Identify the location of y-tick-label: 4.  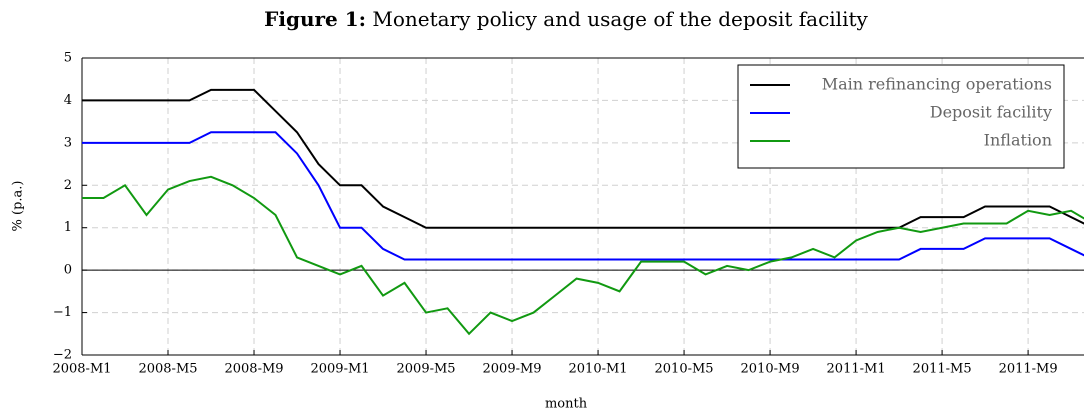
(68, 100).